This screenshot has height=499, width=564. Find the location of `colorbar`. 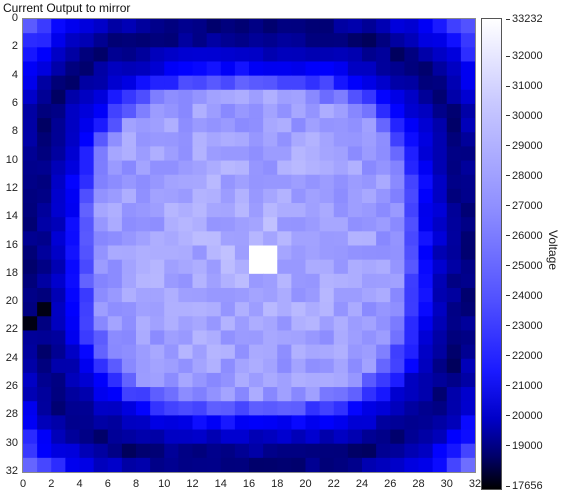

colorbar is located at coordinates (491, 254).